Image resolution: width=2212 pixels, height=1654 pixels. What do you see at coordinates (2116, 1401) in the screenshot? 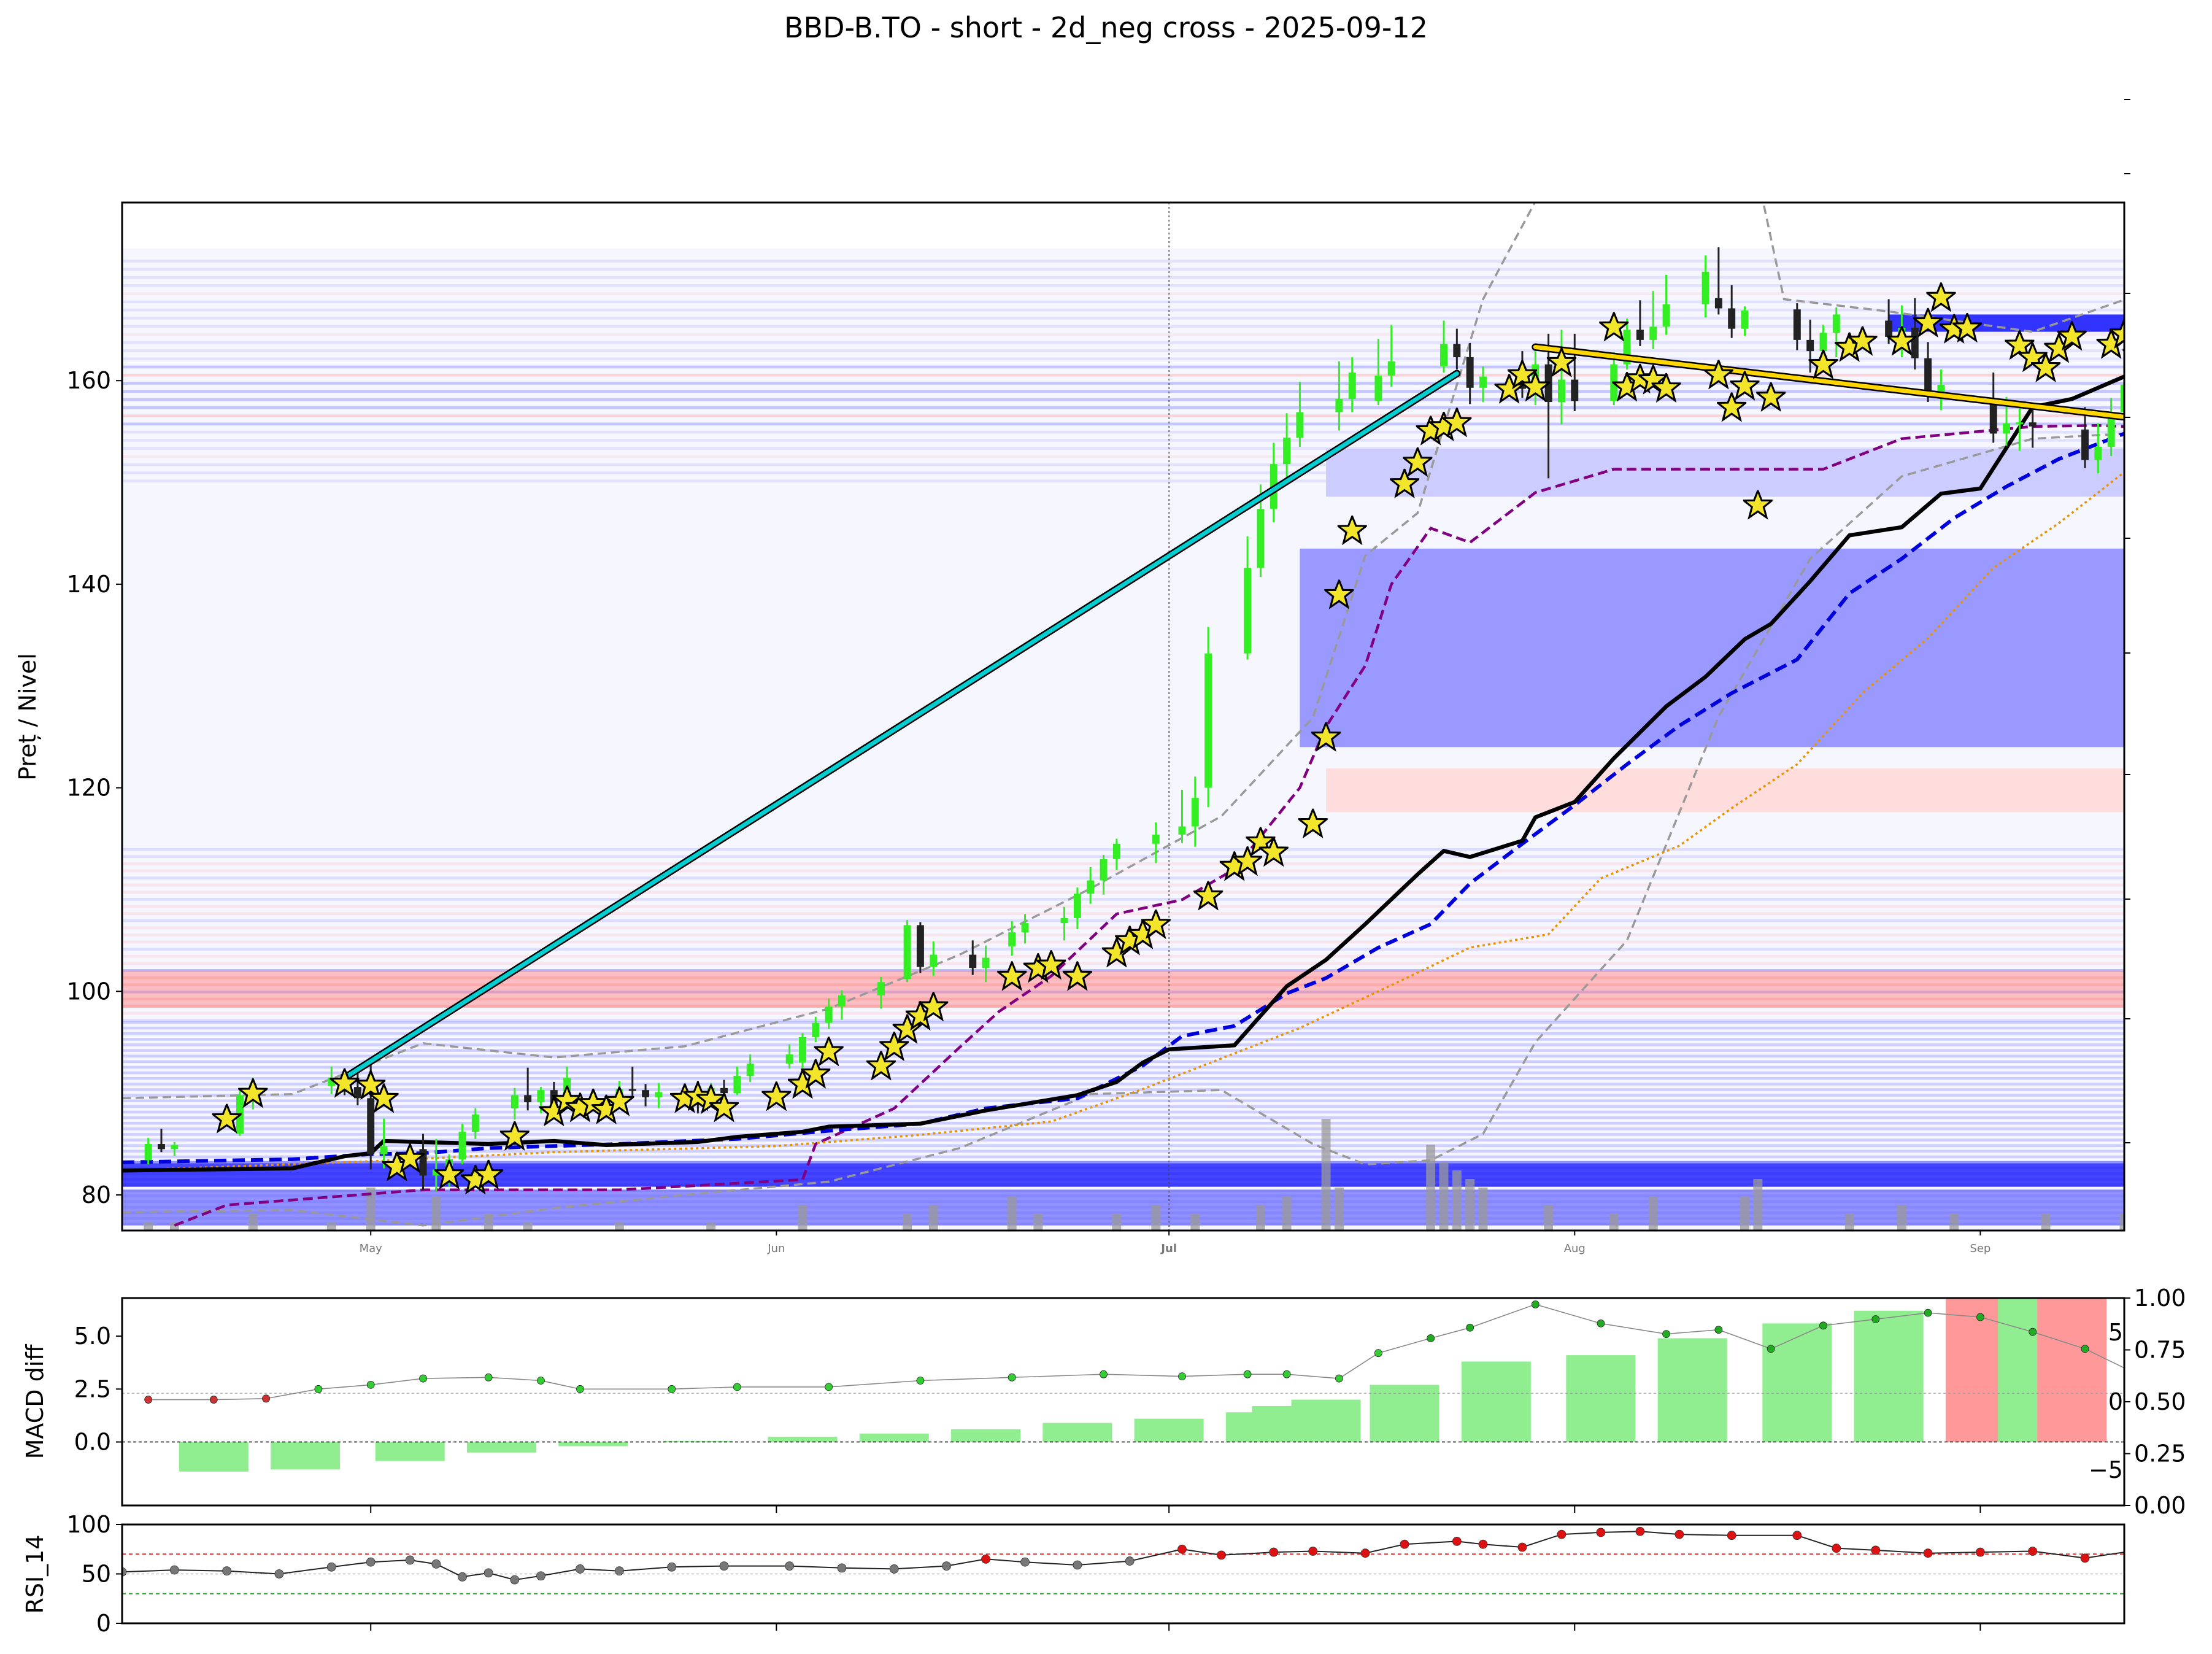
I see `macd-inner-tick-label: 0` at bounding box center [2116, 1401].